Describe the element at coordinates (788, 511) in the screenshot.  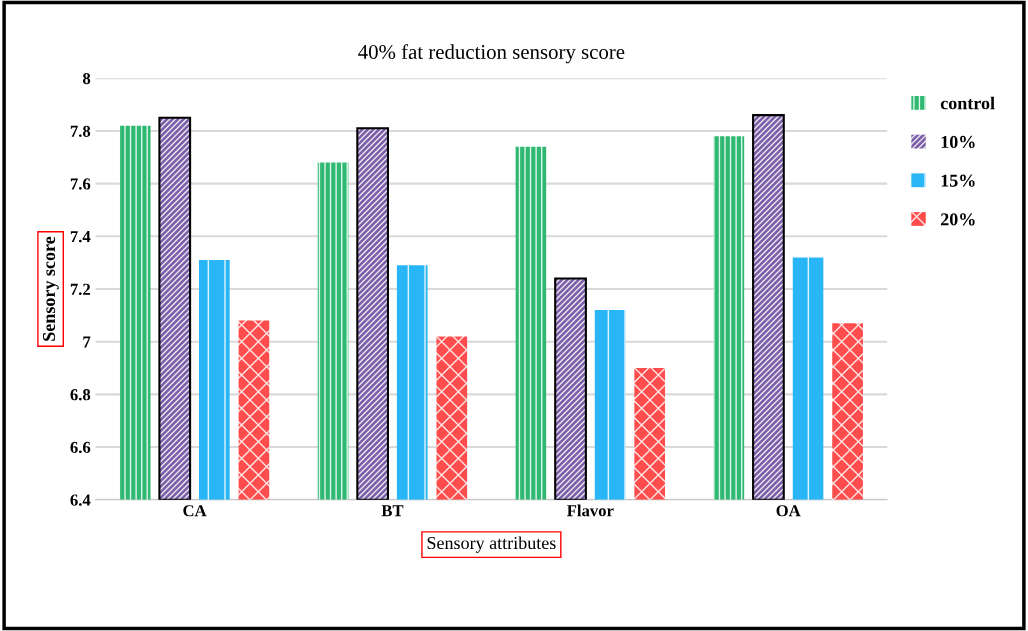
I see `x-tick-label: OA` at that location.